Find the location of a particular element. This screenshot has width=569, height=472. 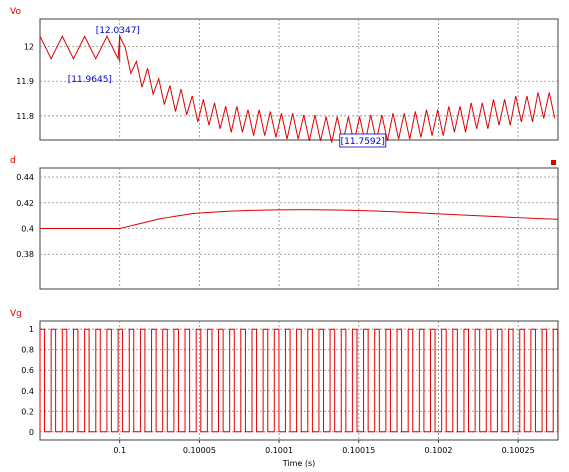

annotation-min-box is located at coordinates (363, 140).